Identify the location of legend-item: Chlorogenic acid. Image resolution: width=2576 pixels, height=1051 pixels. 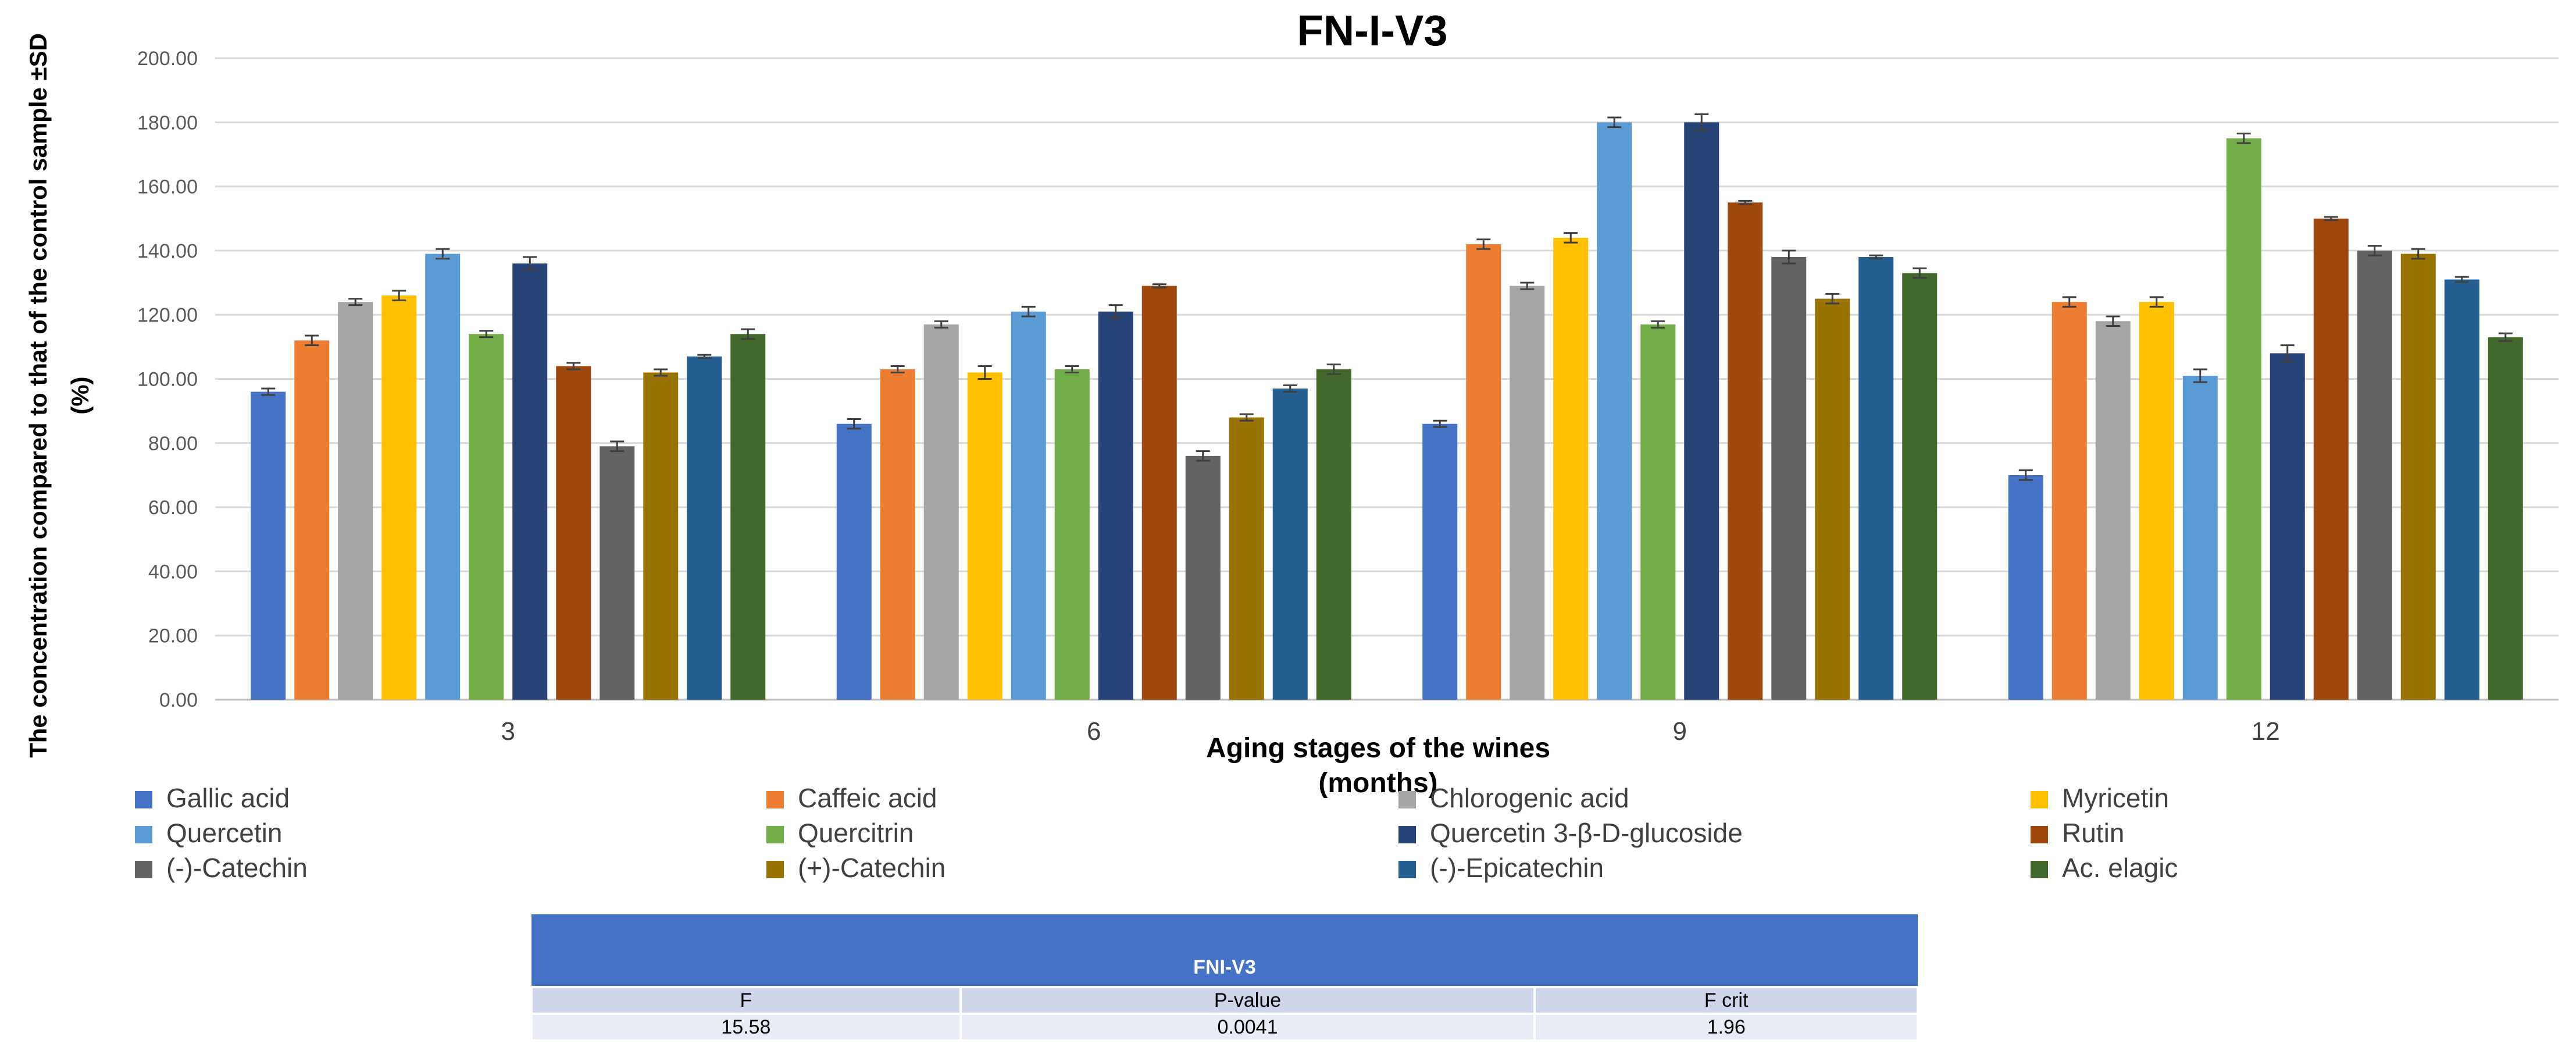
(1514, 798).